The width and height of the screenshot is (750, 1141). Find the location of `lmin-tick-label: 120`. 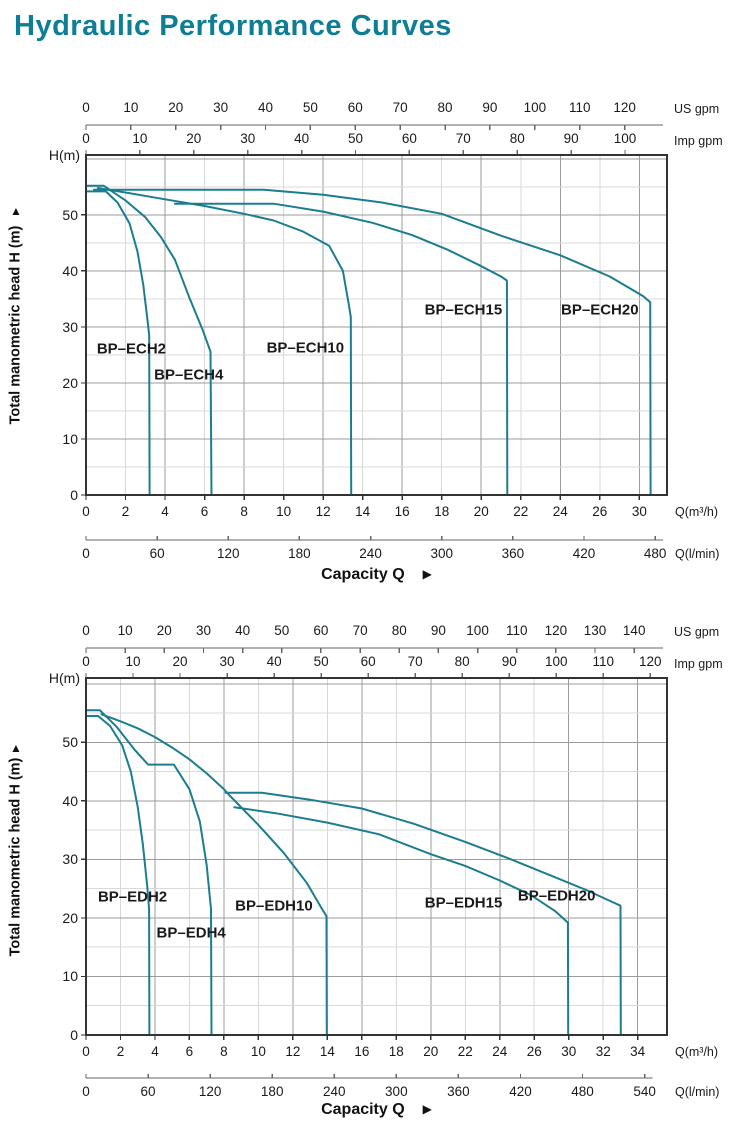

lmin-tick-label: 120 is located at coordinates (210, 1091).